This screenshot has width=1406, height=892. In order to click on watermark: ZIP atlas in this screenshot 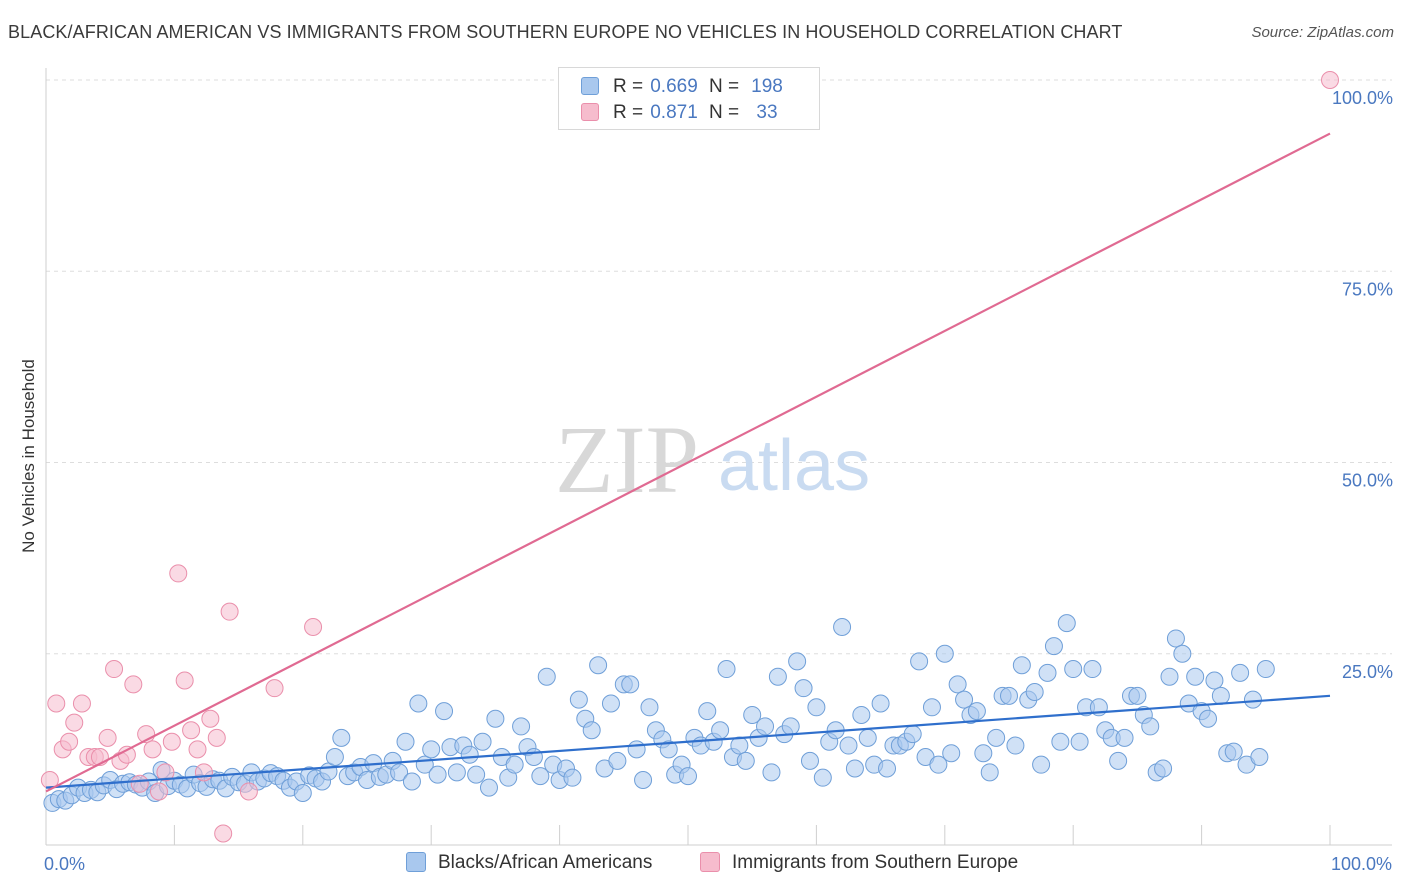, I will do `click(712, 459)`.